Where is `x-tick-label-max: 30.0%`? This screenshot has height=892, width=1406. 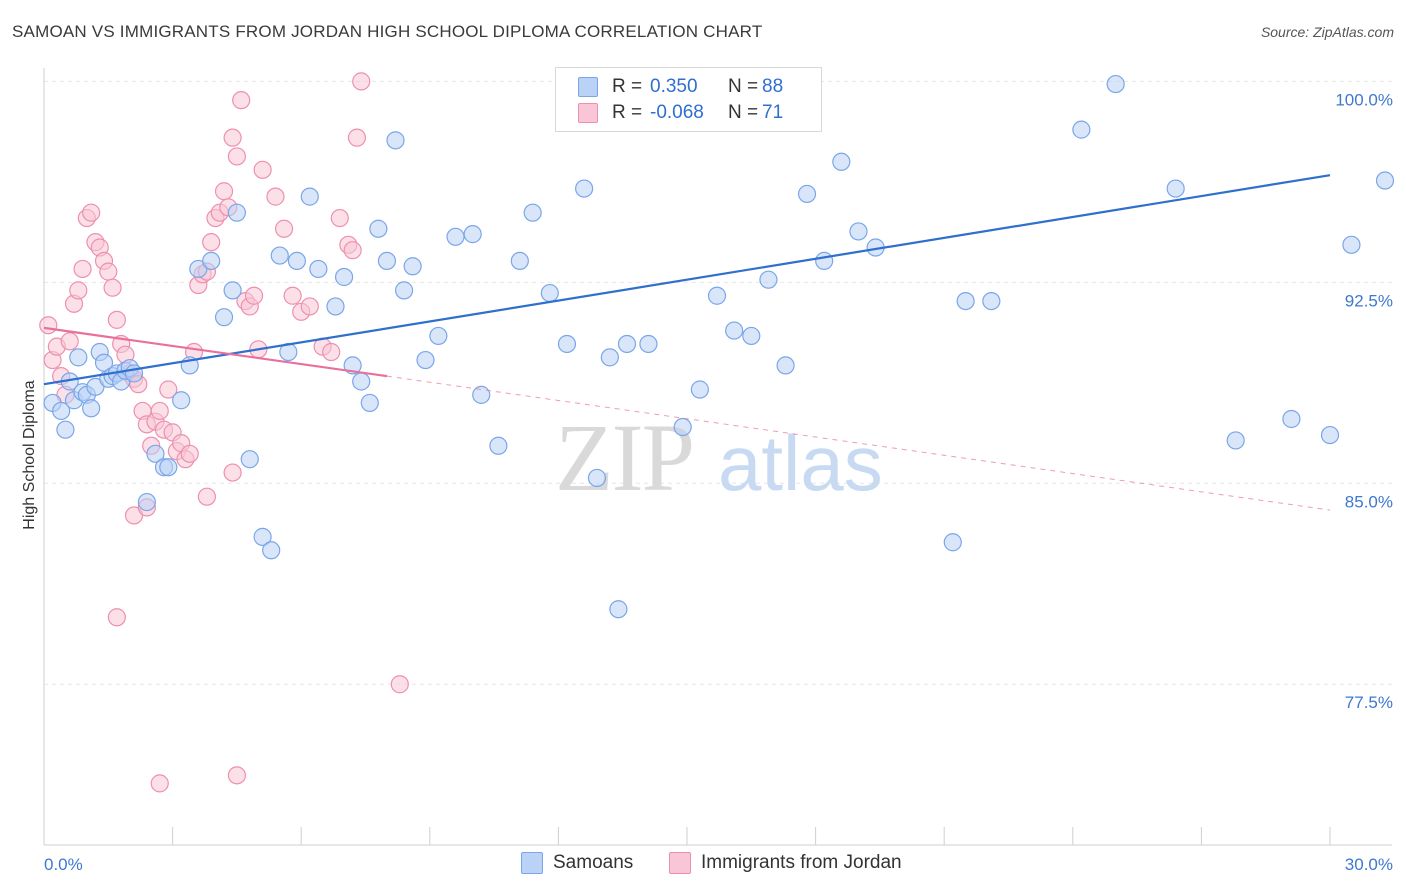
x-tick-label-max: 30.0% is located at coordinates (1369, 864).